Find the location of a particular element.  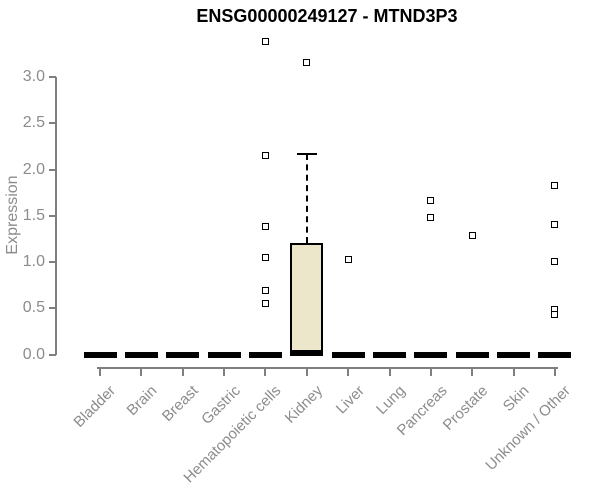

box is located at coordinates (307, 298).